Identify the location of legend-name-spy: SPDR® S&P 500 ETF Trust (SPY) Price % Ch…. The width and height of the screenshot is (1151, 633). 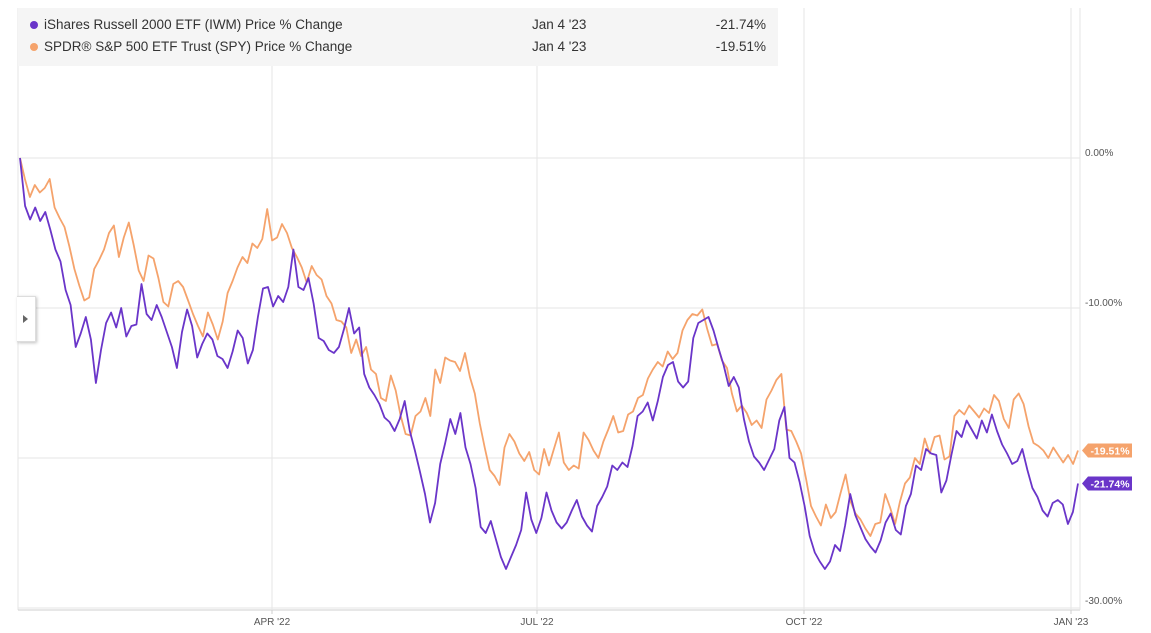
(198, 46).